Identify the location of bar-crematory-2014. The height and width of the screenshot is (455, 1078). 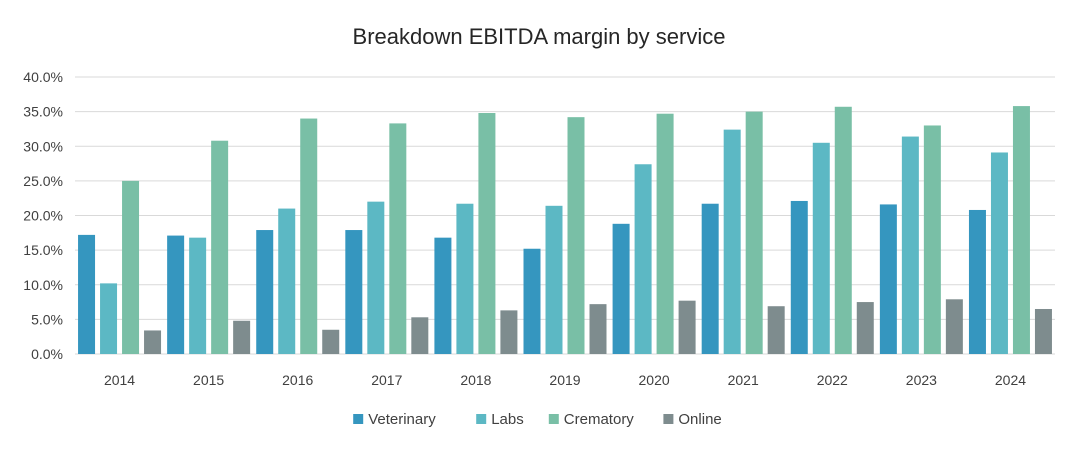
(131, 267).